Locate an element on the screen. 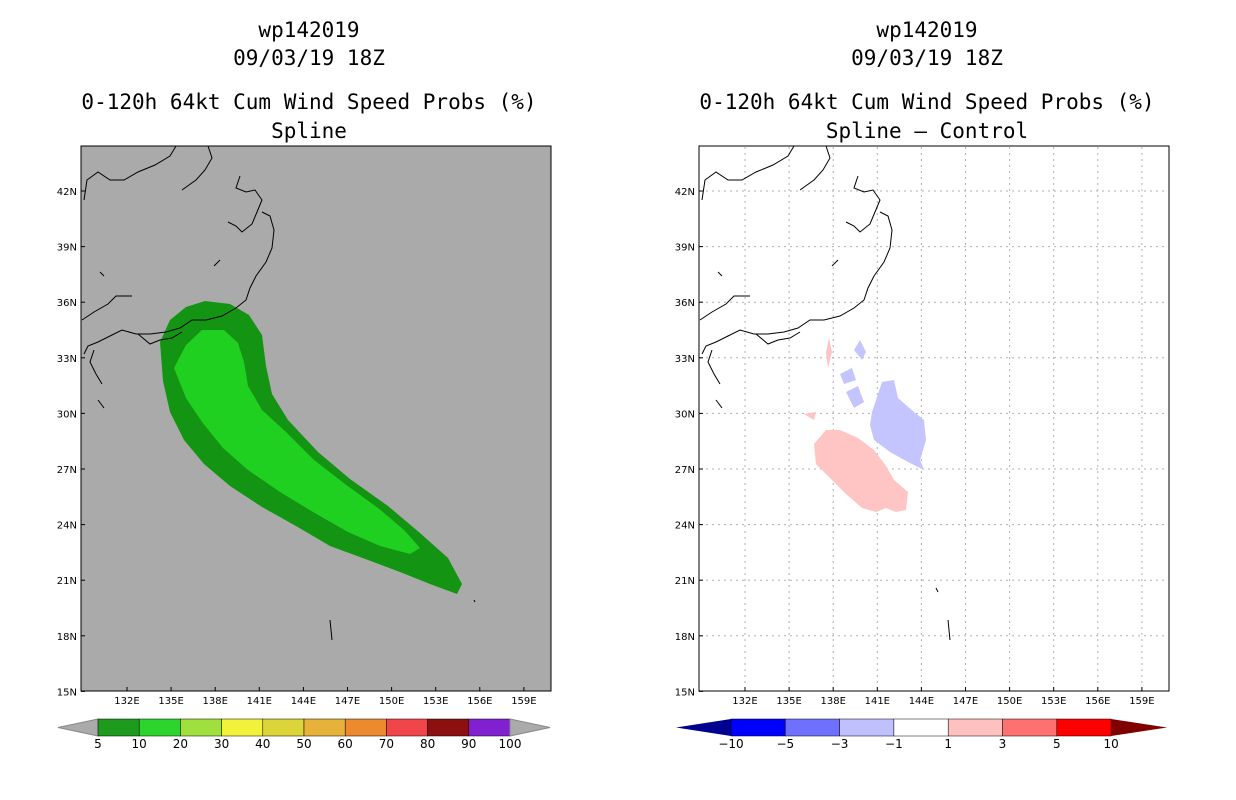  right-subtitle: Spline — Control is located at coordinates (927, 131).